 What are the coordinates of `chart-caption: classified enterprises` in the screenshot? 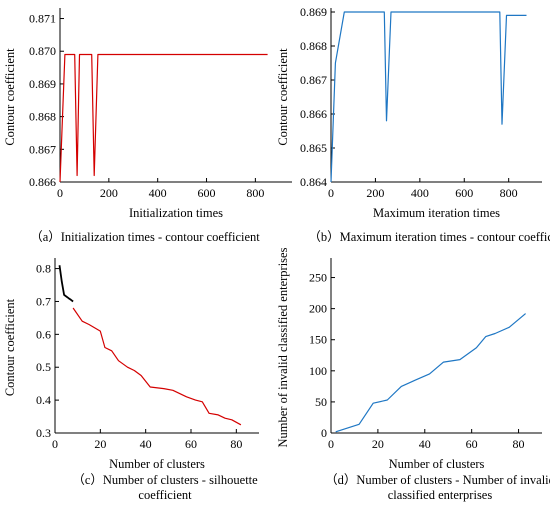 It's located at (440, 495).